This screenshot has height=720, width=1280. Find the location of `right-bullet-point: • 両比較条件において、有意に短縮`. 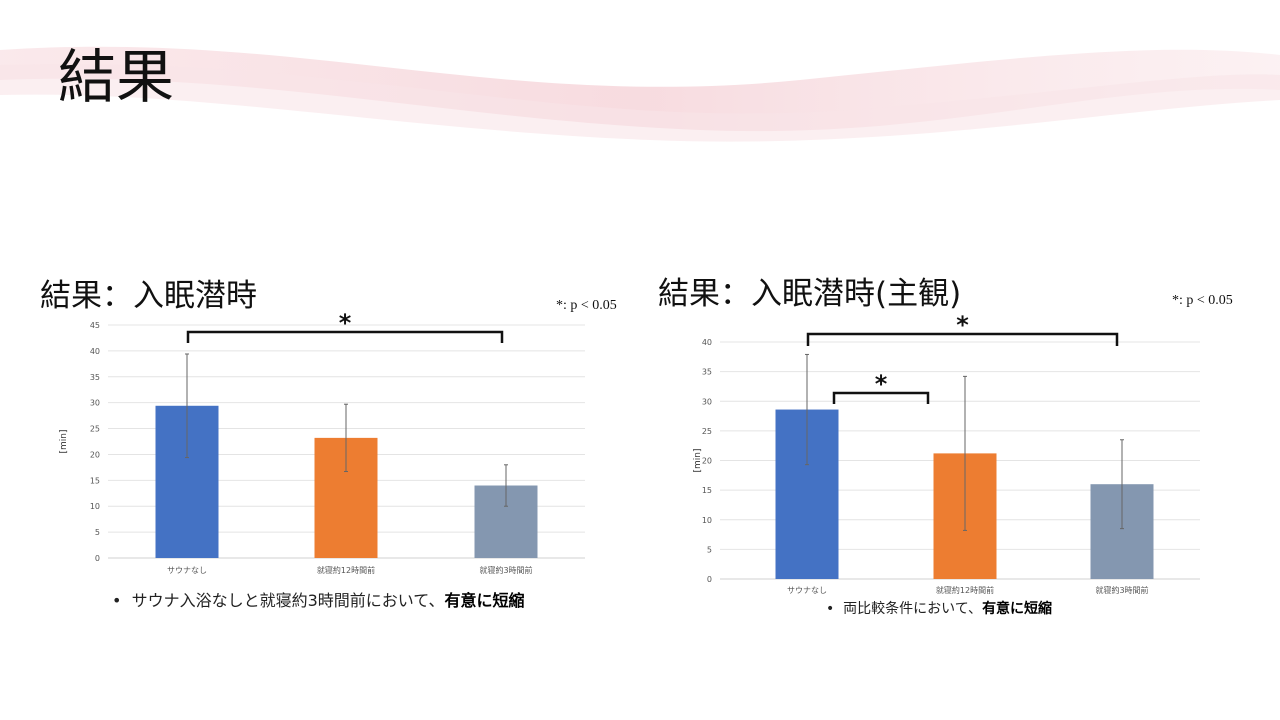

right-bullet-point: • 両比較条件において、有意に短縮 is located at coordinates (939, 609).